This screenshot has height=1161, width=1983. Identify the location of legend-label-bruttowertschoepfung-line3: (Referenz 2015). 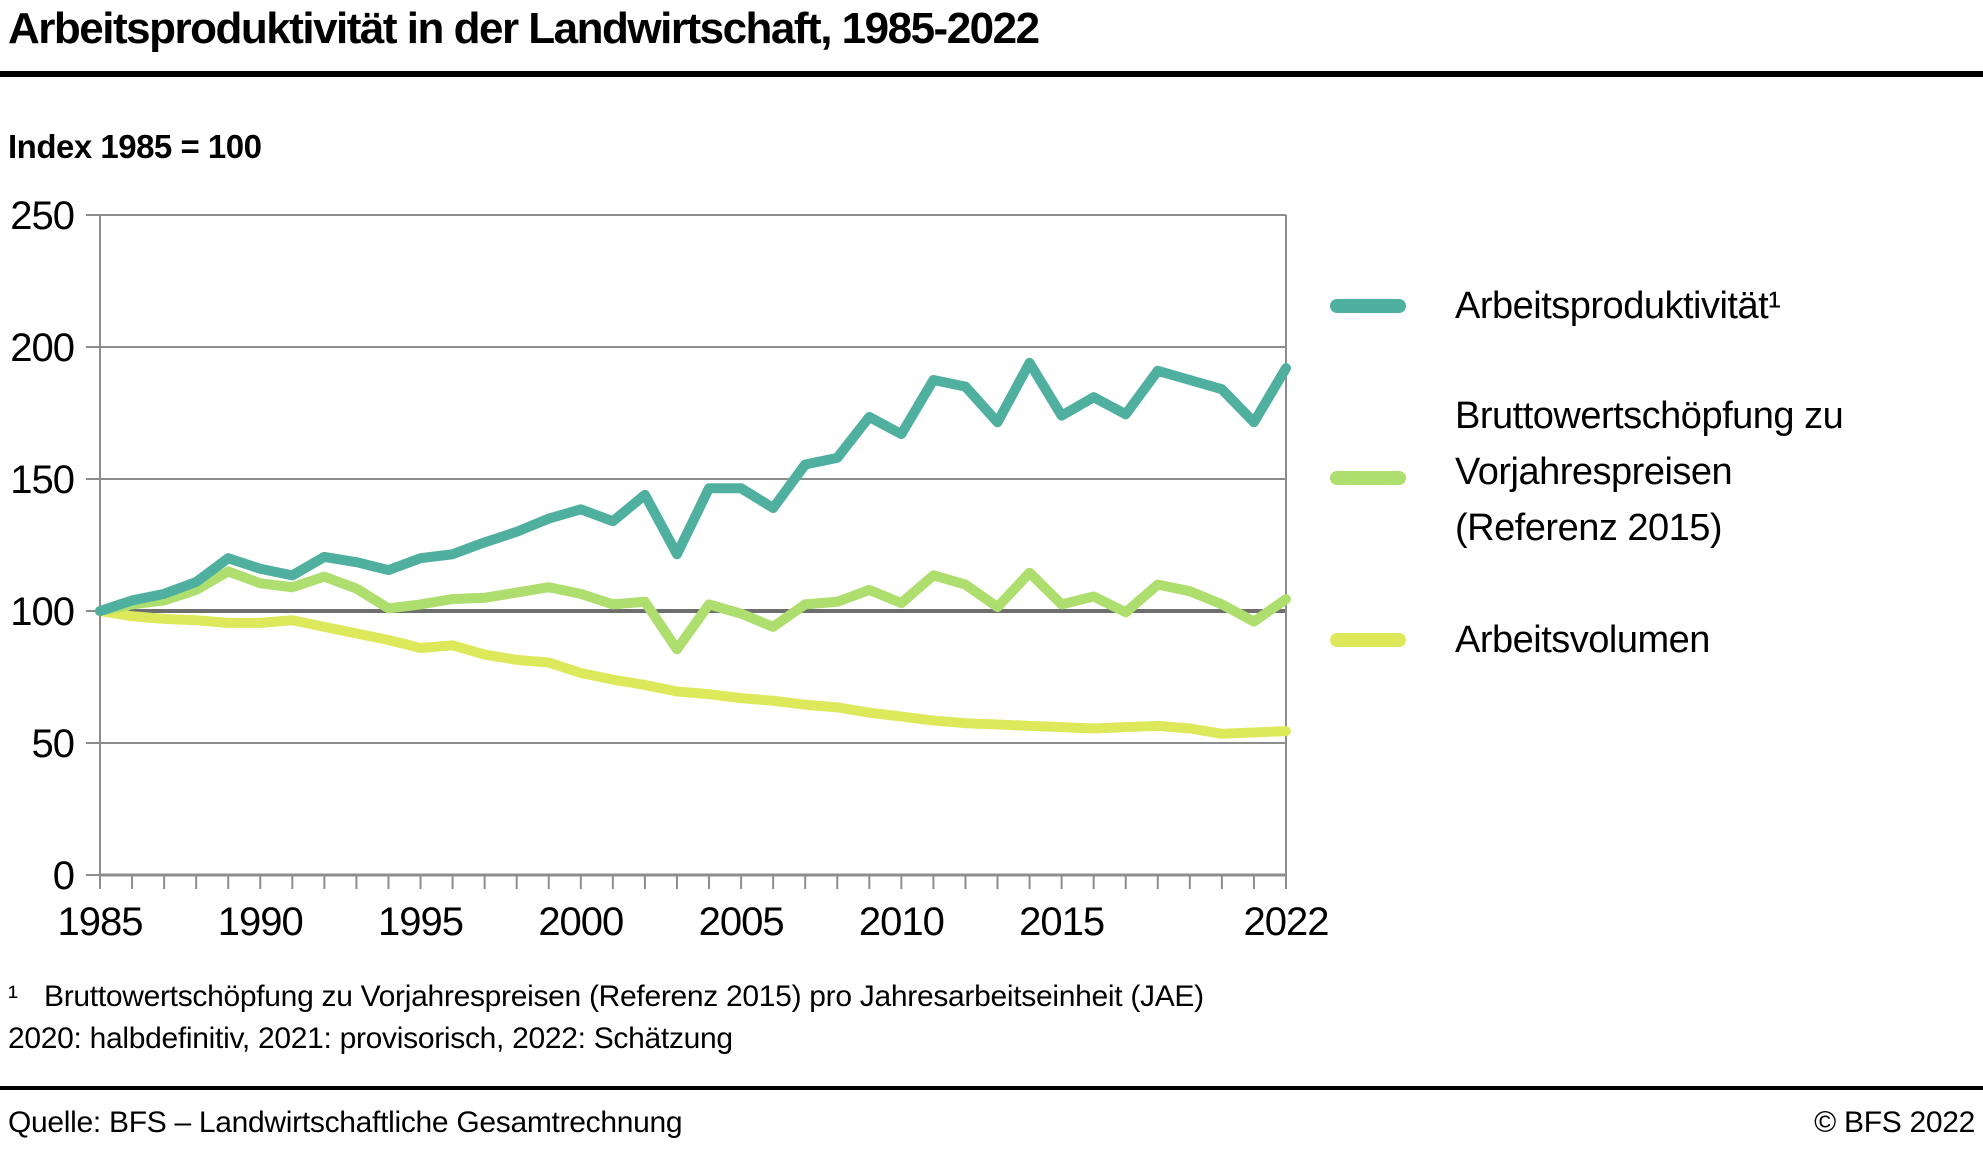
(1589, 528).